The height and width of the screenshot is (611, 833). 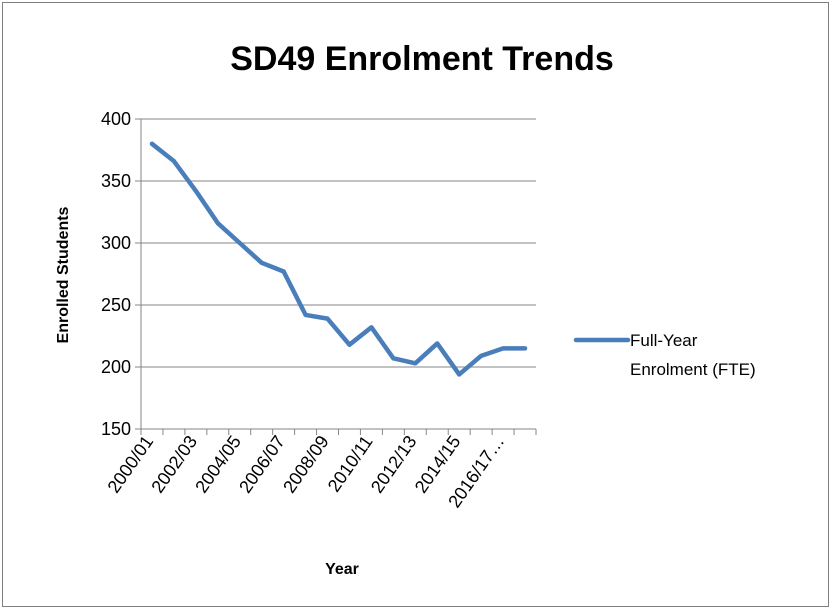 I want to click on y-tick-label: 300, so click(x=116, y=243).